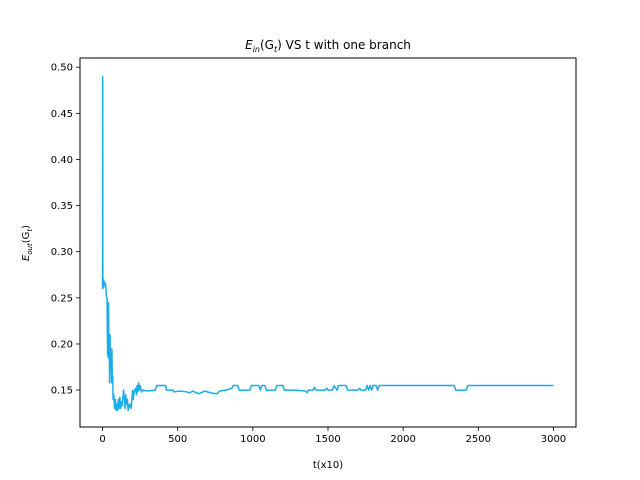 The image size is (640, 480). Describe the element at coordinates (30, 230) in the screenshot. I see `ylabel-sub-t: t` at that location.